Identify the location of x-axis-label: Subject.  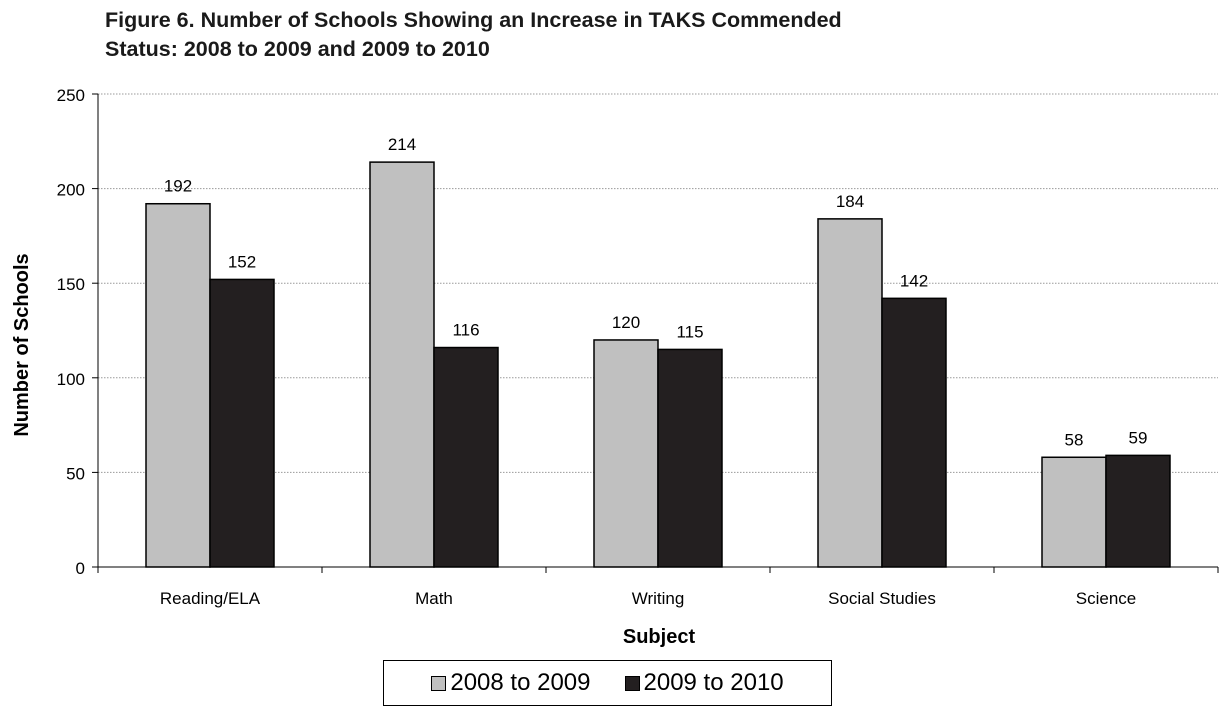
(659, 637).